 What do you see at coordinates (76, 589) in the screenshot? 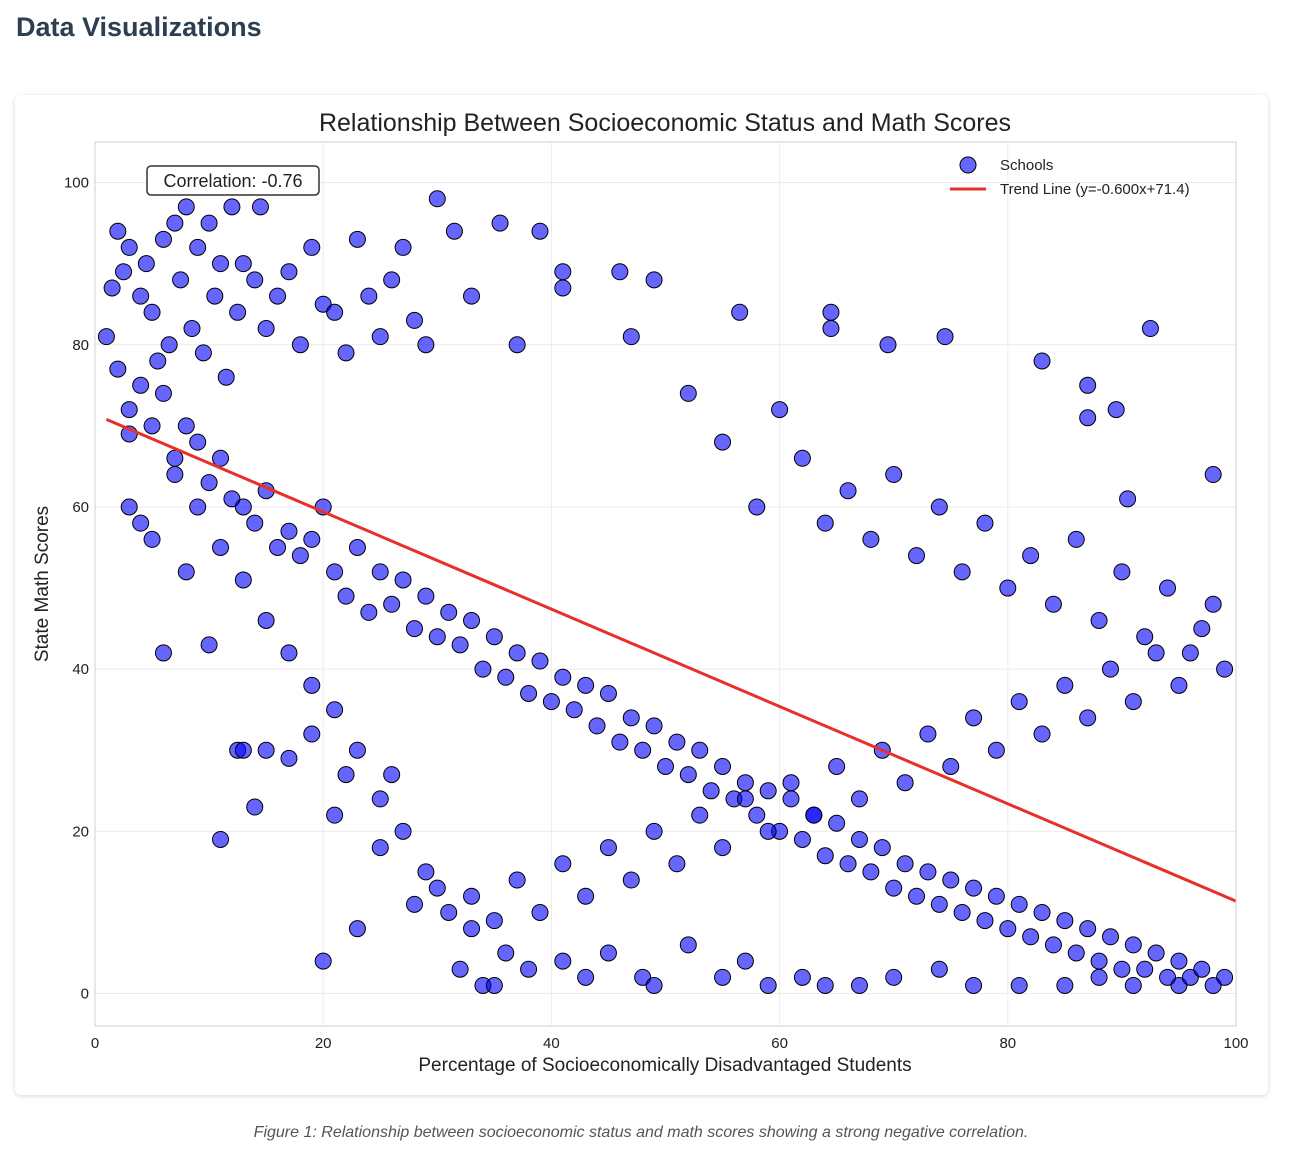
I see `y-axis-ticks: 0 20 40 60 80 100` at bounding box center [76, 589].